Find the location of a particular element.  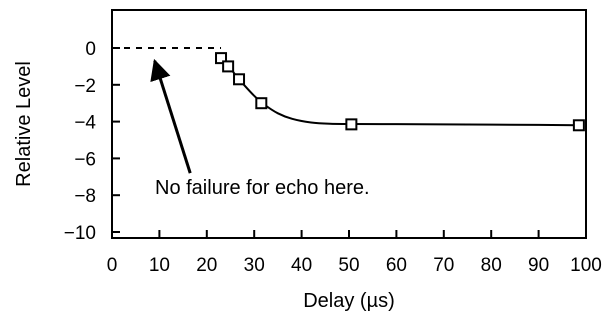

x-axis-ticks: 0 10 20 30 40 50 60 70 80 90 100 is located at coordinates (354, 253).